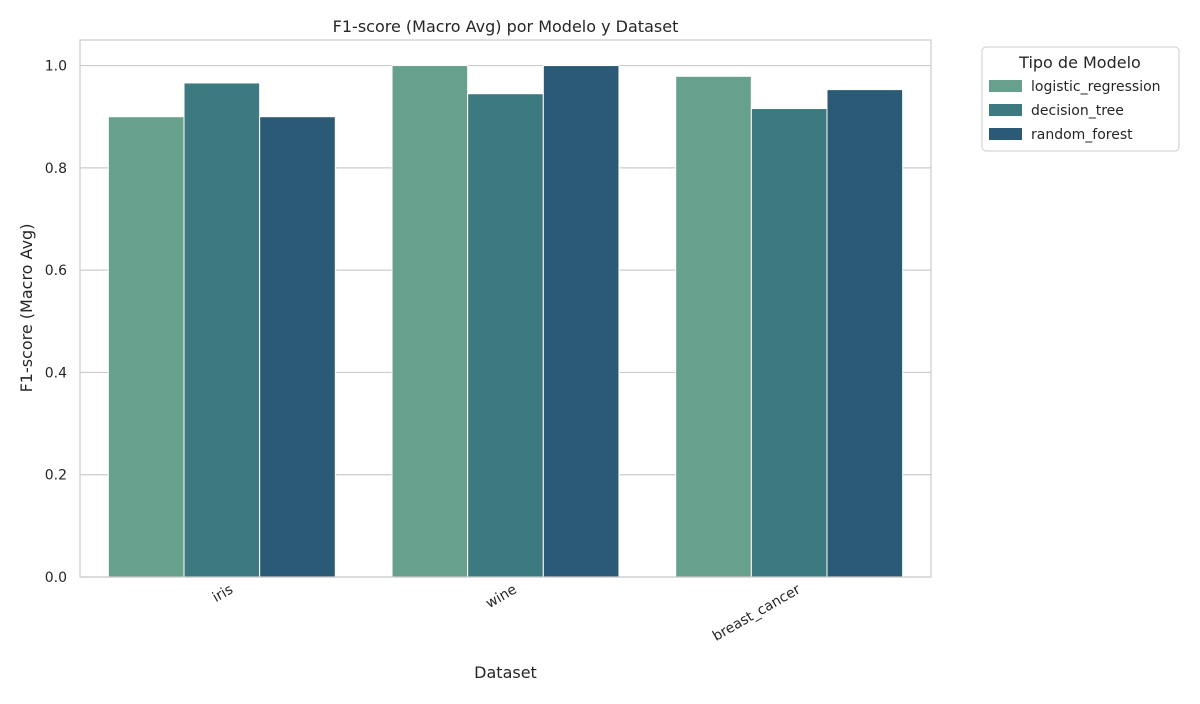  Describe the element at coordinates (56, 578) in the screenshot. I see `y-tick-label: 0.0` at that location.